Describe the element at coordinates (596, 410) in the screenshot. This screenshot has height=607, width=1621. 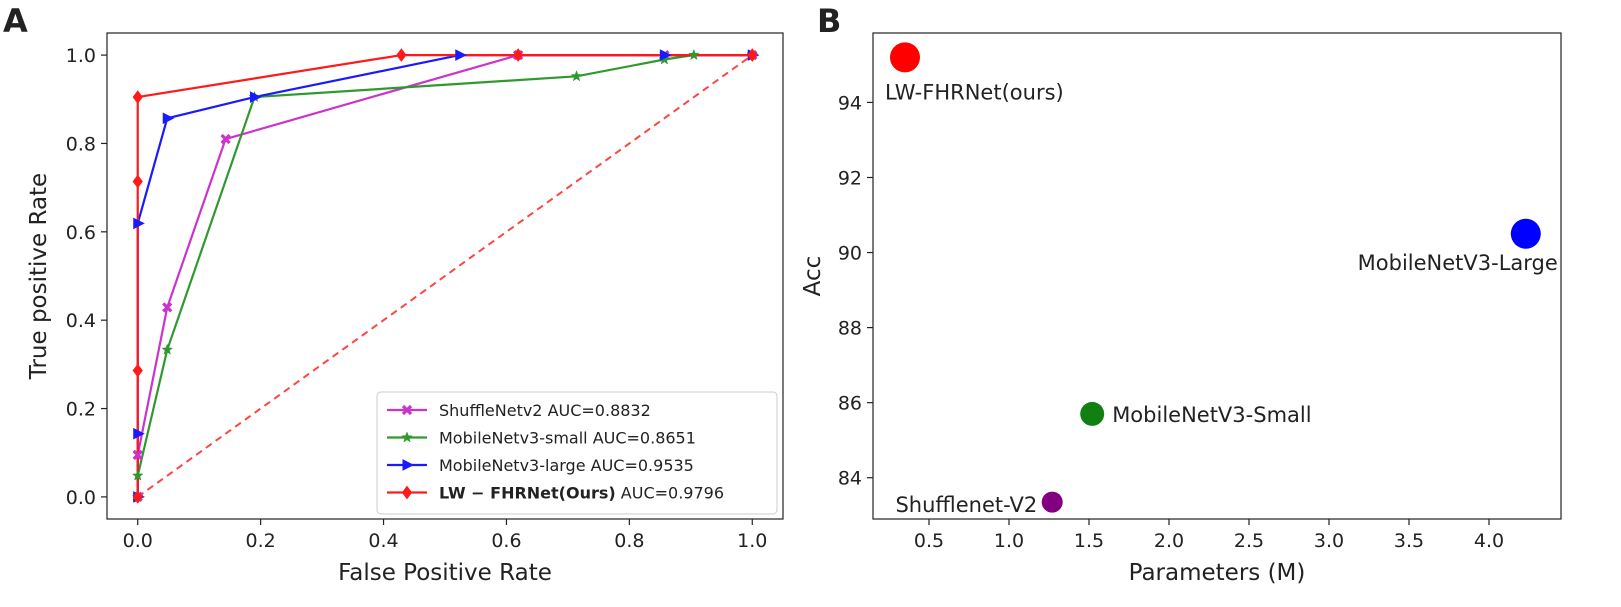
I see `legend-entry-auc: AUC=0.8832` at that location.